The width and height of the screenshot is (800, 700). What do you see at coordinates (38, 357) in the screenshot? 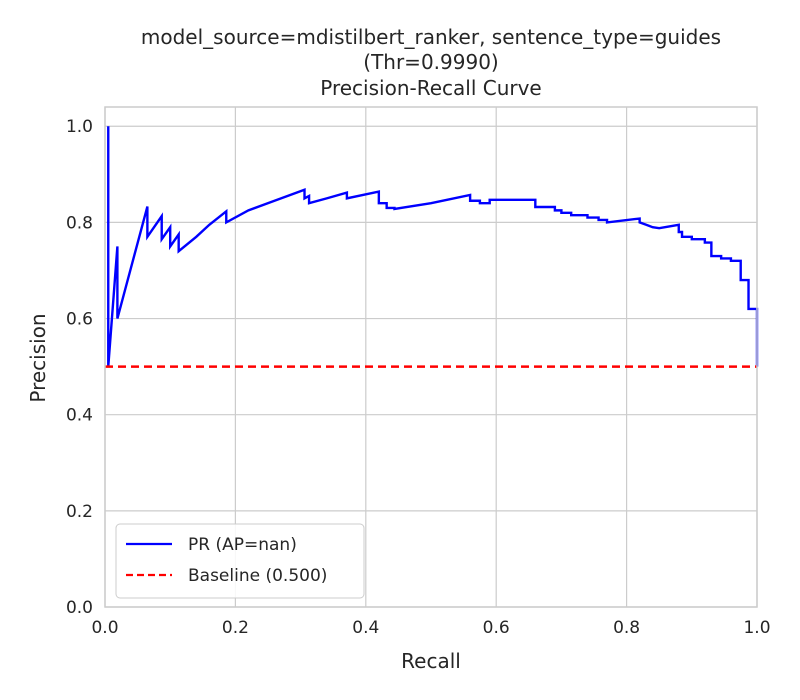
I see `y-axis-label: Precision` at bounding box center [38, 357].